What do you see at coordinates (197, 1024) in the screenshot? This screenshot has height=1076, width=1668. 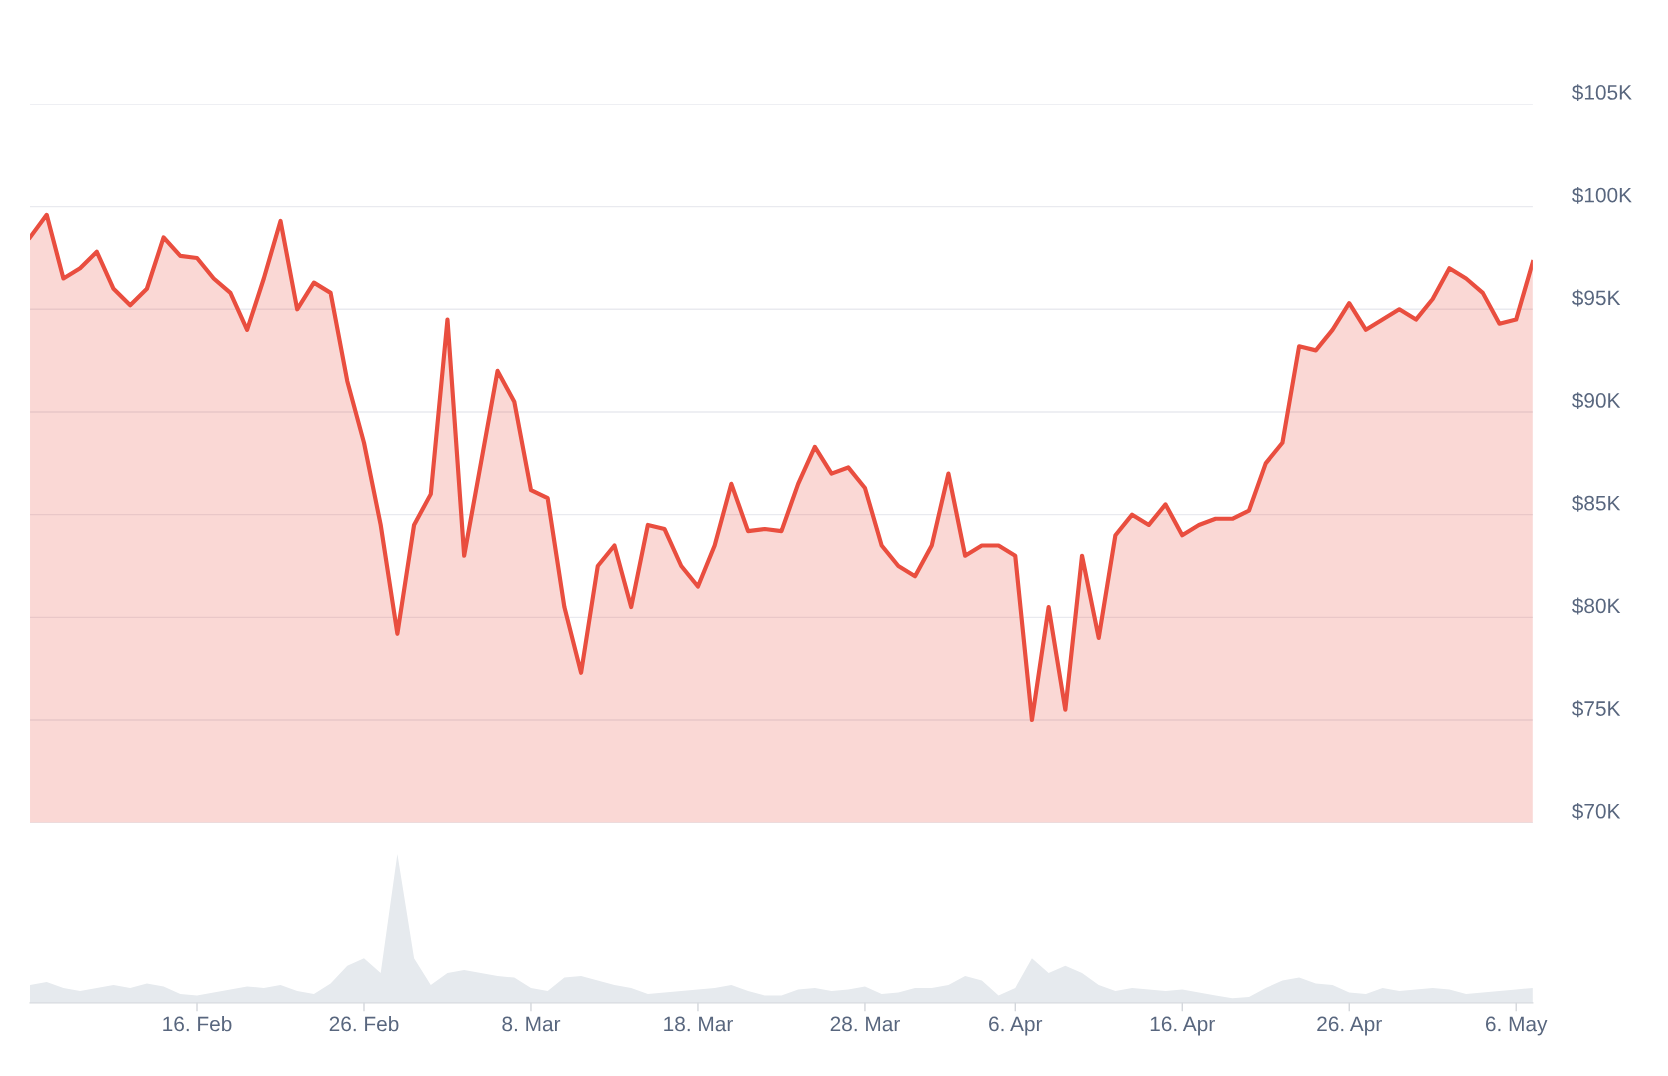 I see `x-tick-label: 16. Feb` at bounding box center [197, 1024].